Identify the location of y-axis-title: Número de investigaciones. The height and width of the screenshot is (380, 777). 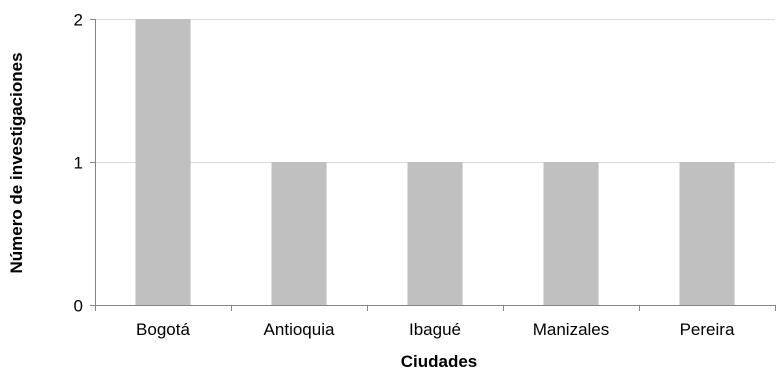
(16, 162).